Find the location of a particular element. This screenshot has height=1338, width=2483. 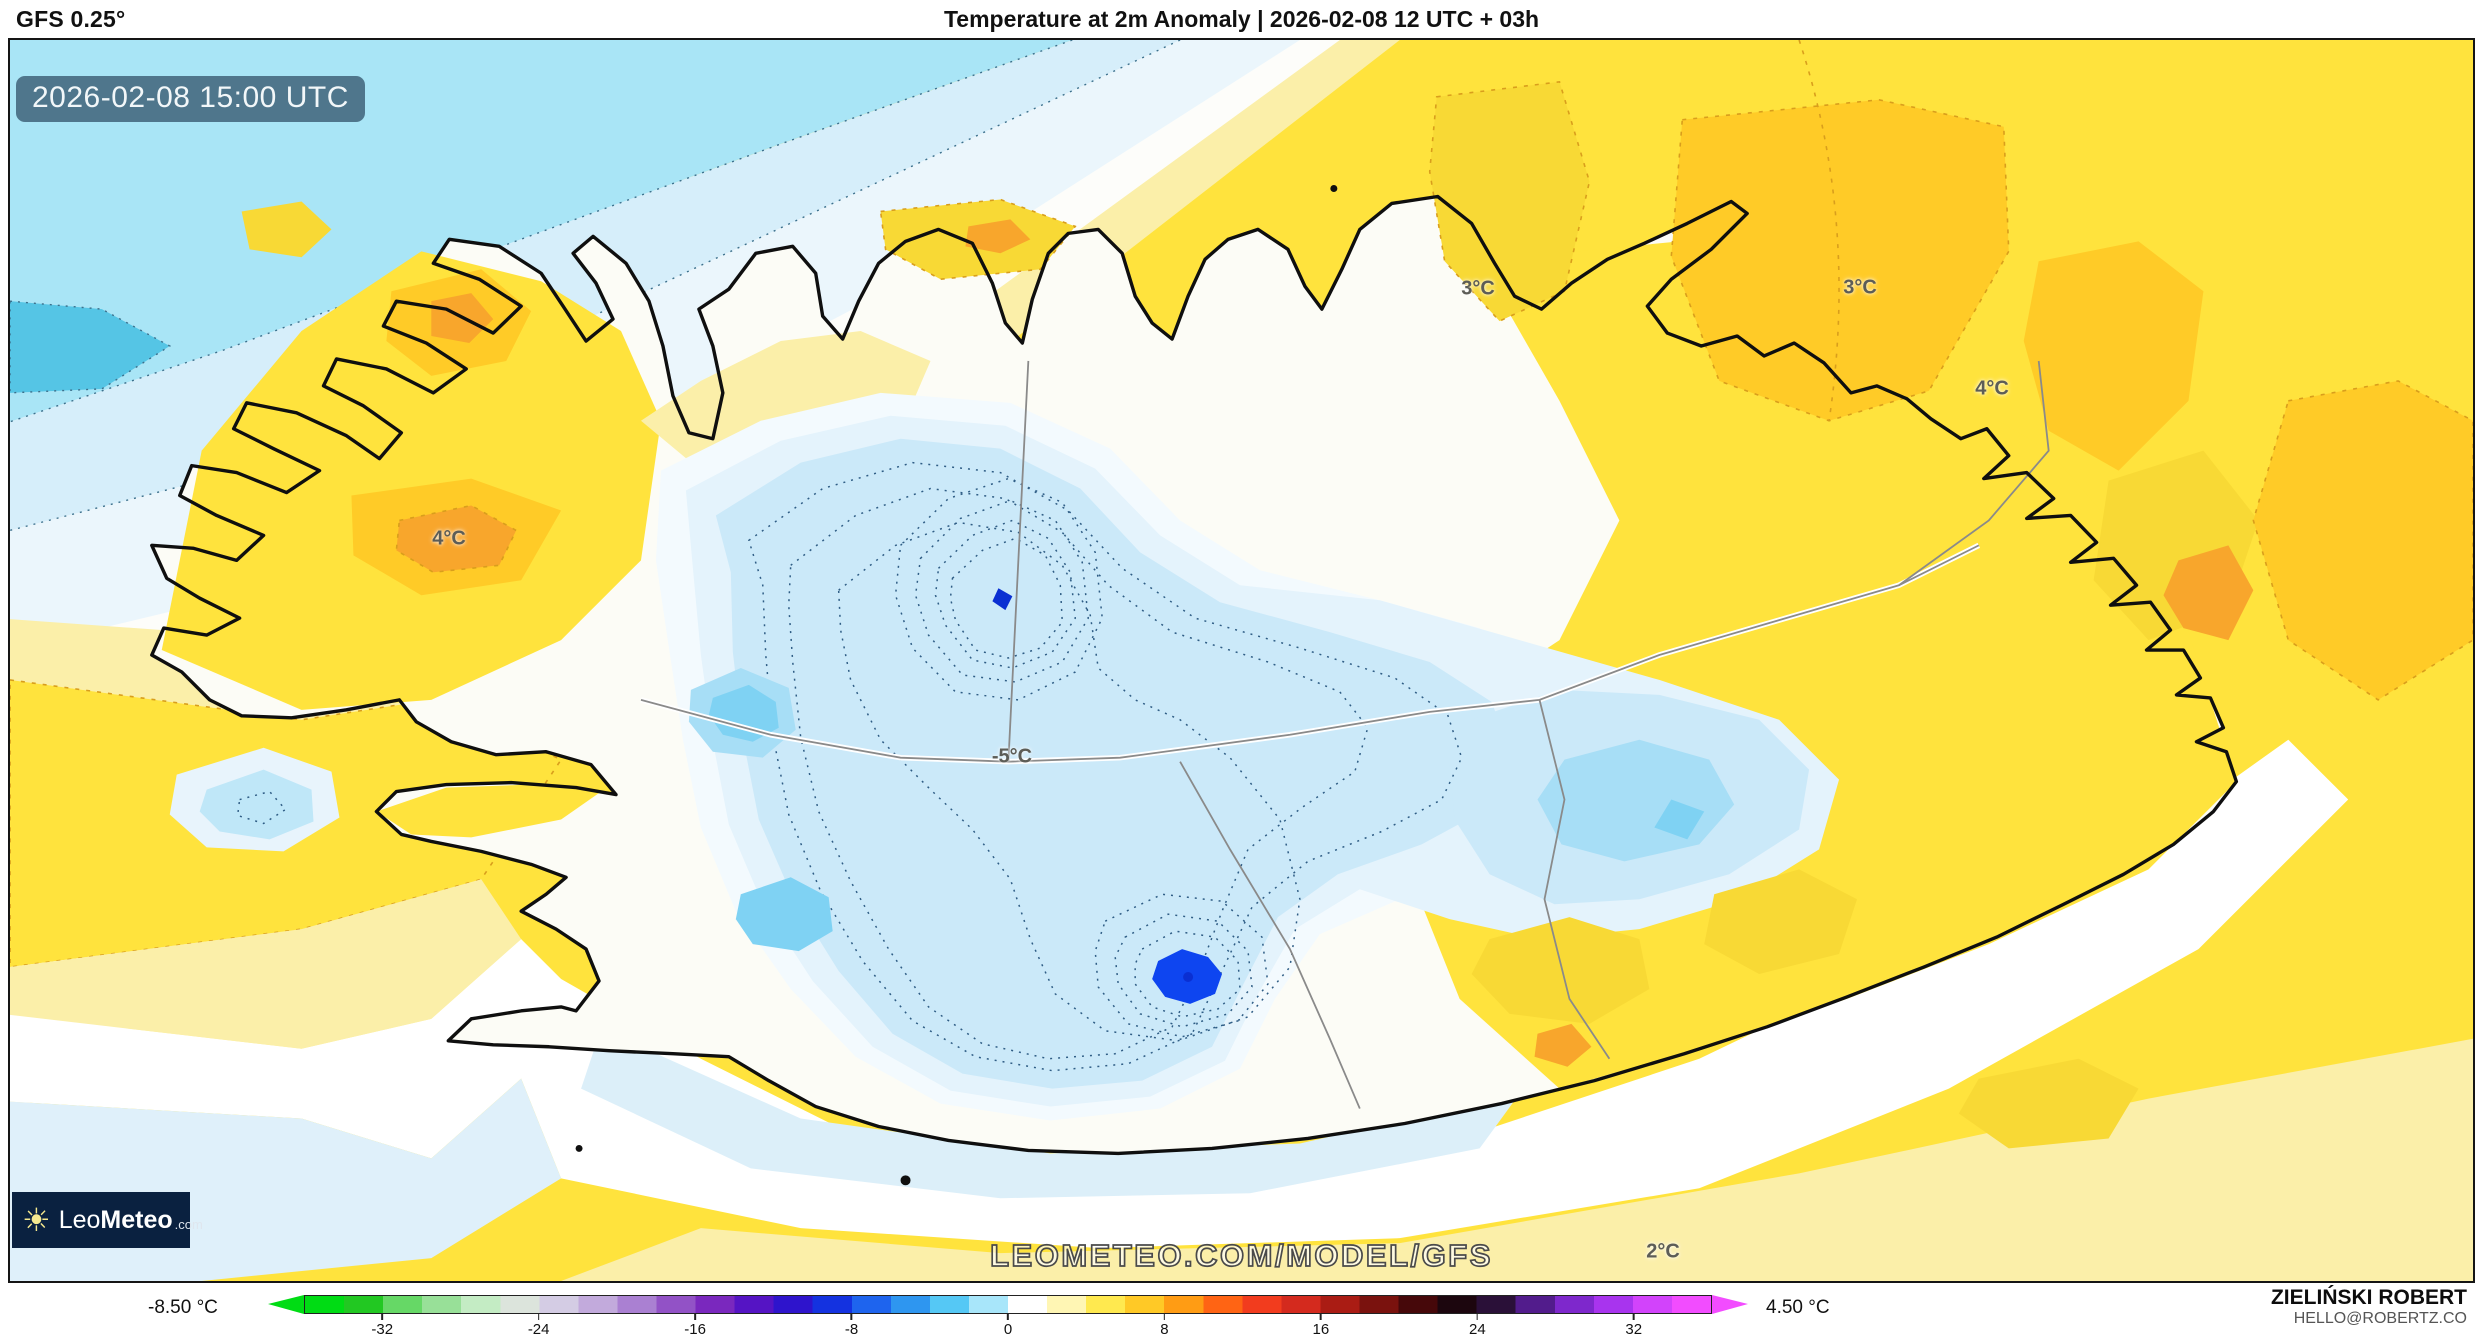

model-name: GFS 0.25° is located at coordinates (71, 19).